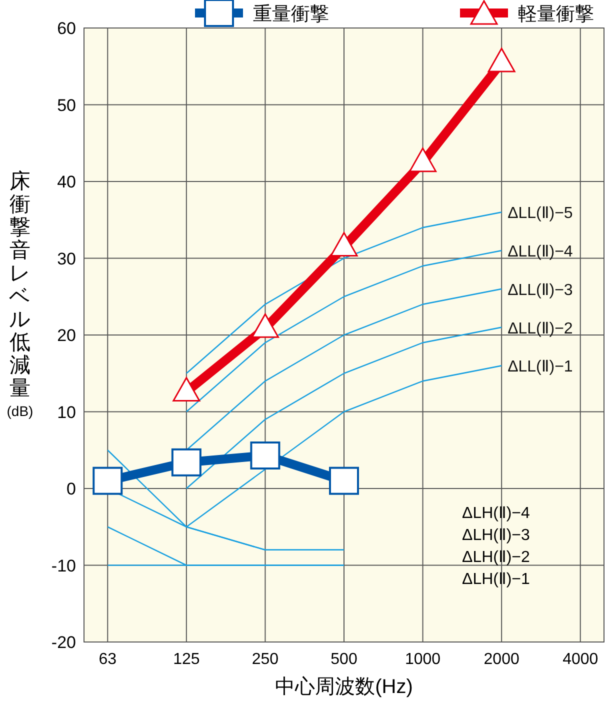 This screenshot has width=606, height=701. Describe the element at coordinates (540, 329) in the screenshot. I see `series-label: ΔLL(Ⅱ)−2` at that location.